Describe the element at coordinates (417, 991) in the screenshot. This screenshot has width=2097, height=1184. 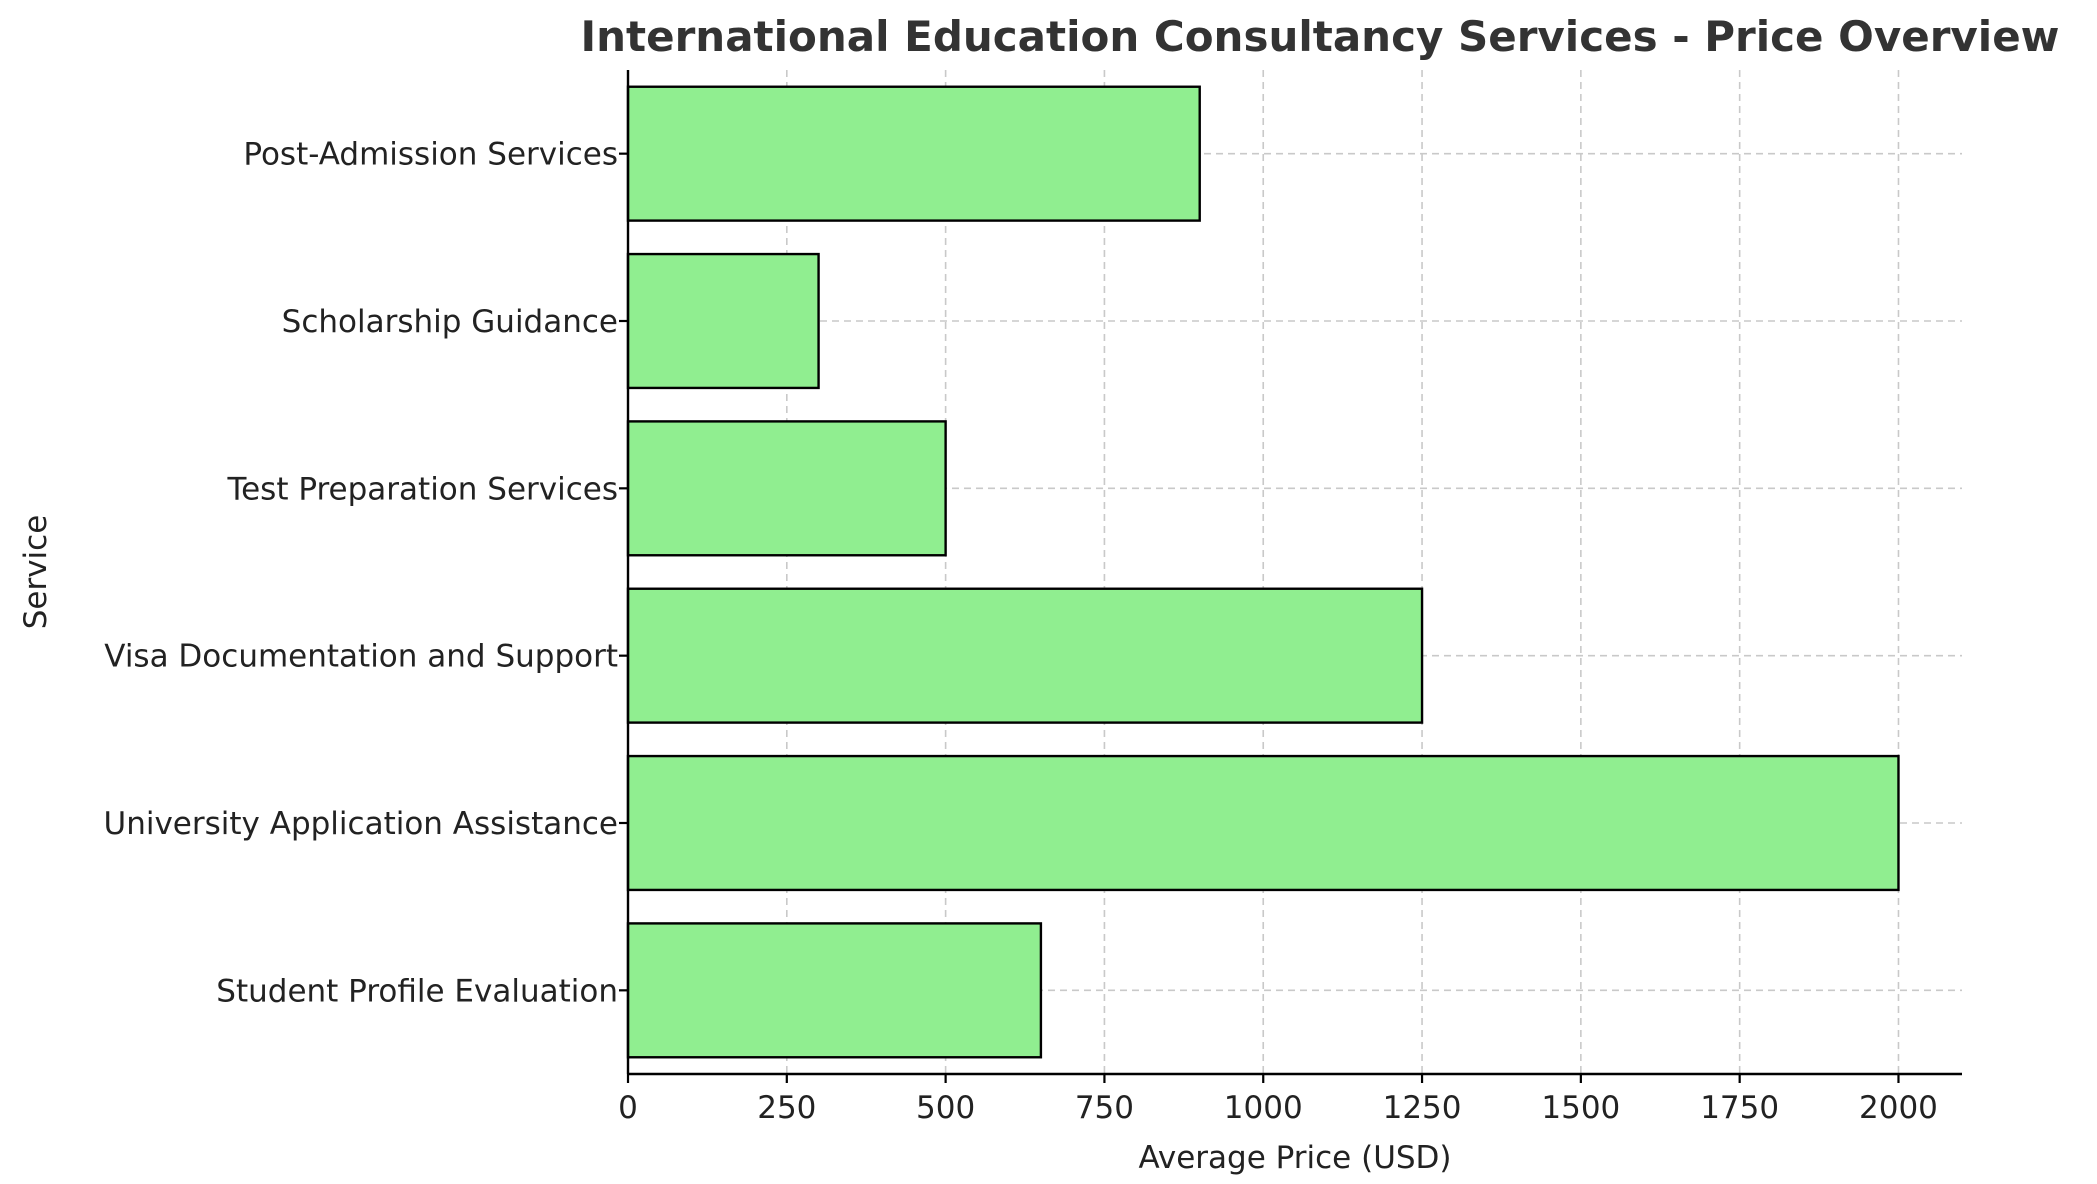
I see `y-tick-label: Student Profile Evaluation` at that location.